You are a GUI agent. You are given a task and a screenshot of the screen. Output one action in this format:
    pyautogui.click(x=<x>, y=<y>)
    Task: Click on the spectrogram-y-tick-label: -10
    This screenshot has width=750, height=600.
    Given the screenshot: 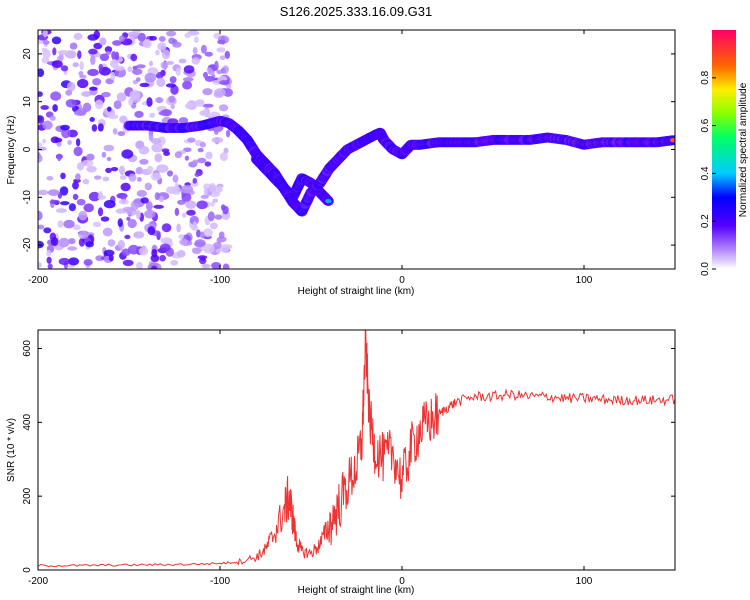 What is the action you would take?
    pyautogui.click(x=27, y=197)
    